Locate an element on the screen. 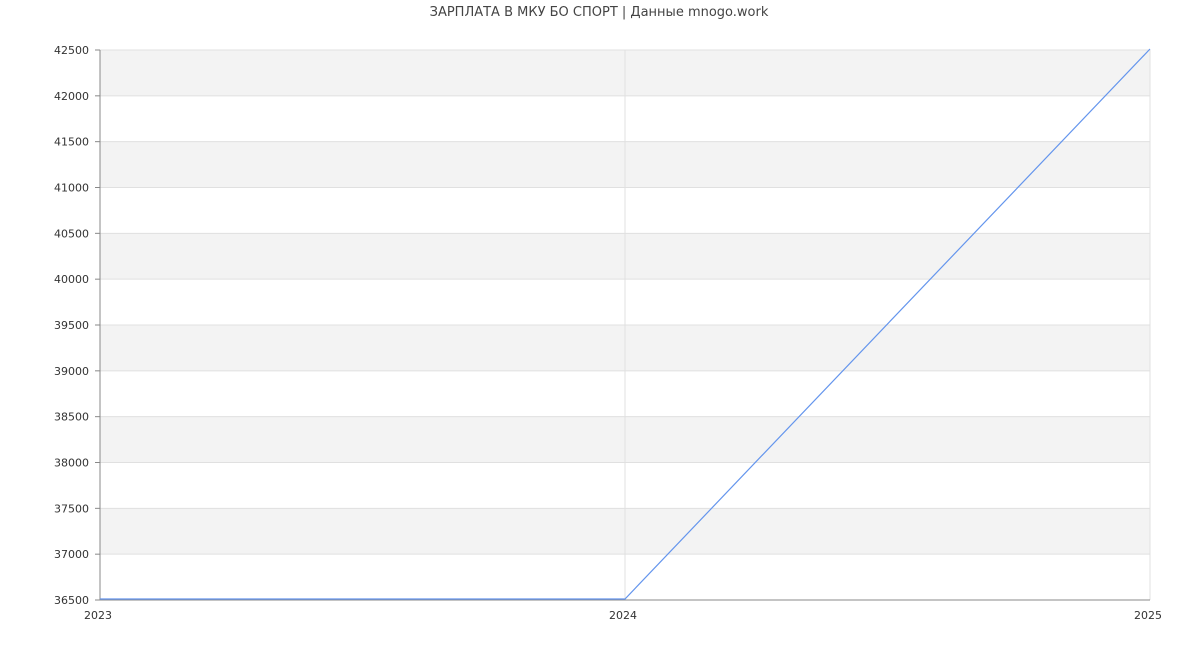  y-tick-label: 39500 is located at coordinates (71, 325).